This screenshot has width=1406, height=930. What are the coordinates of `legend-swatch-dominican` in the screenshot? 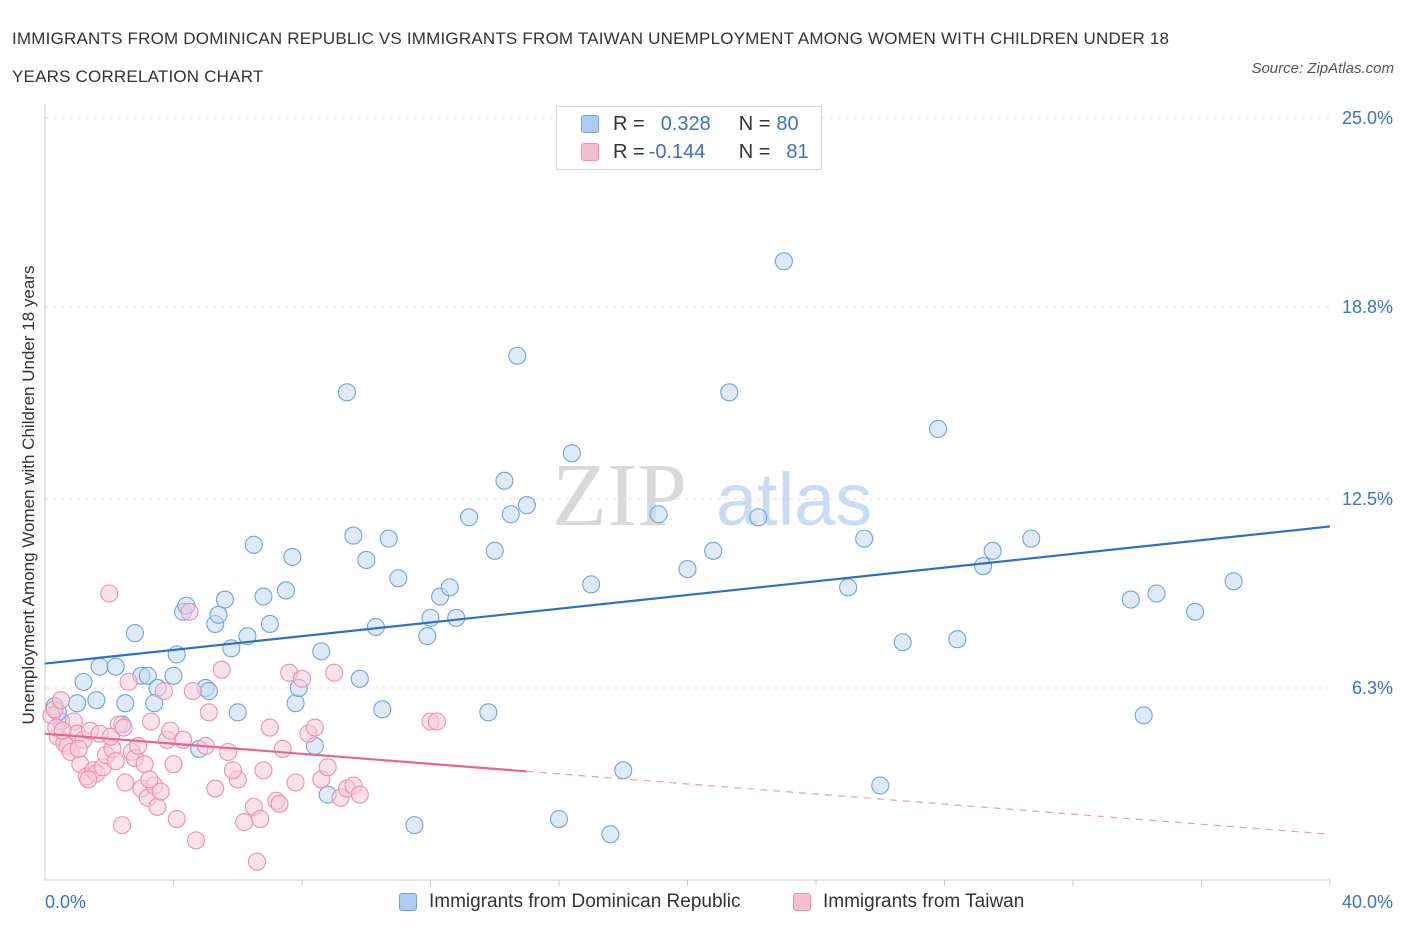 It's located at (408, 902).